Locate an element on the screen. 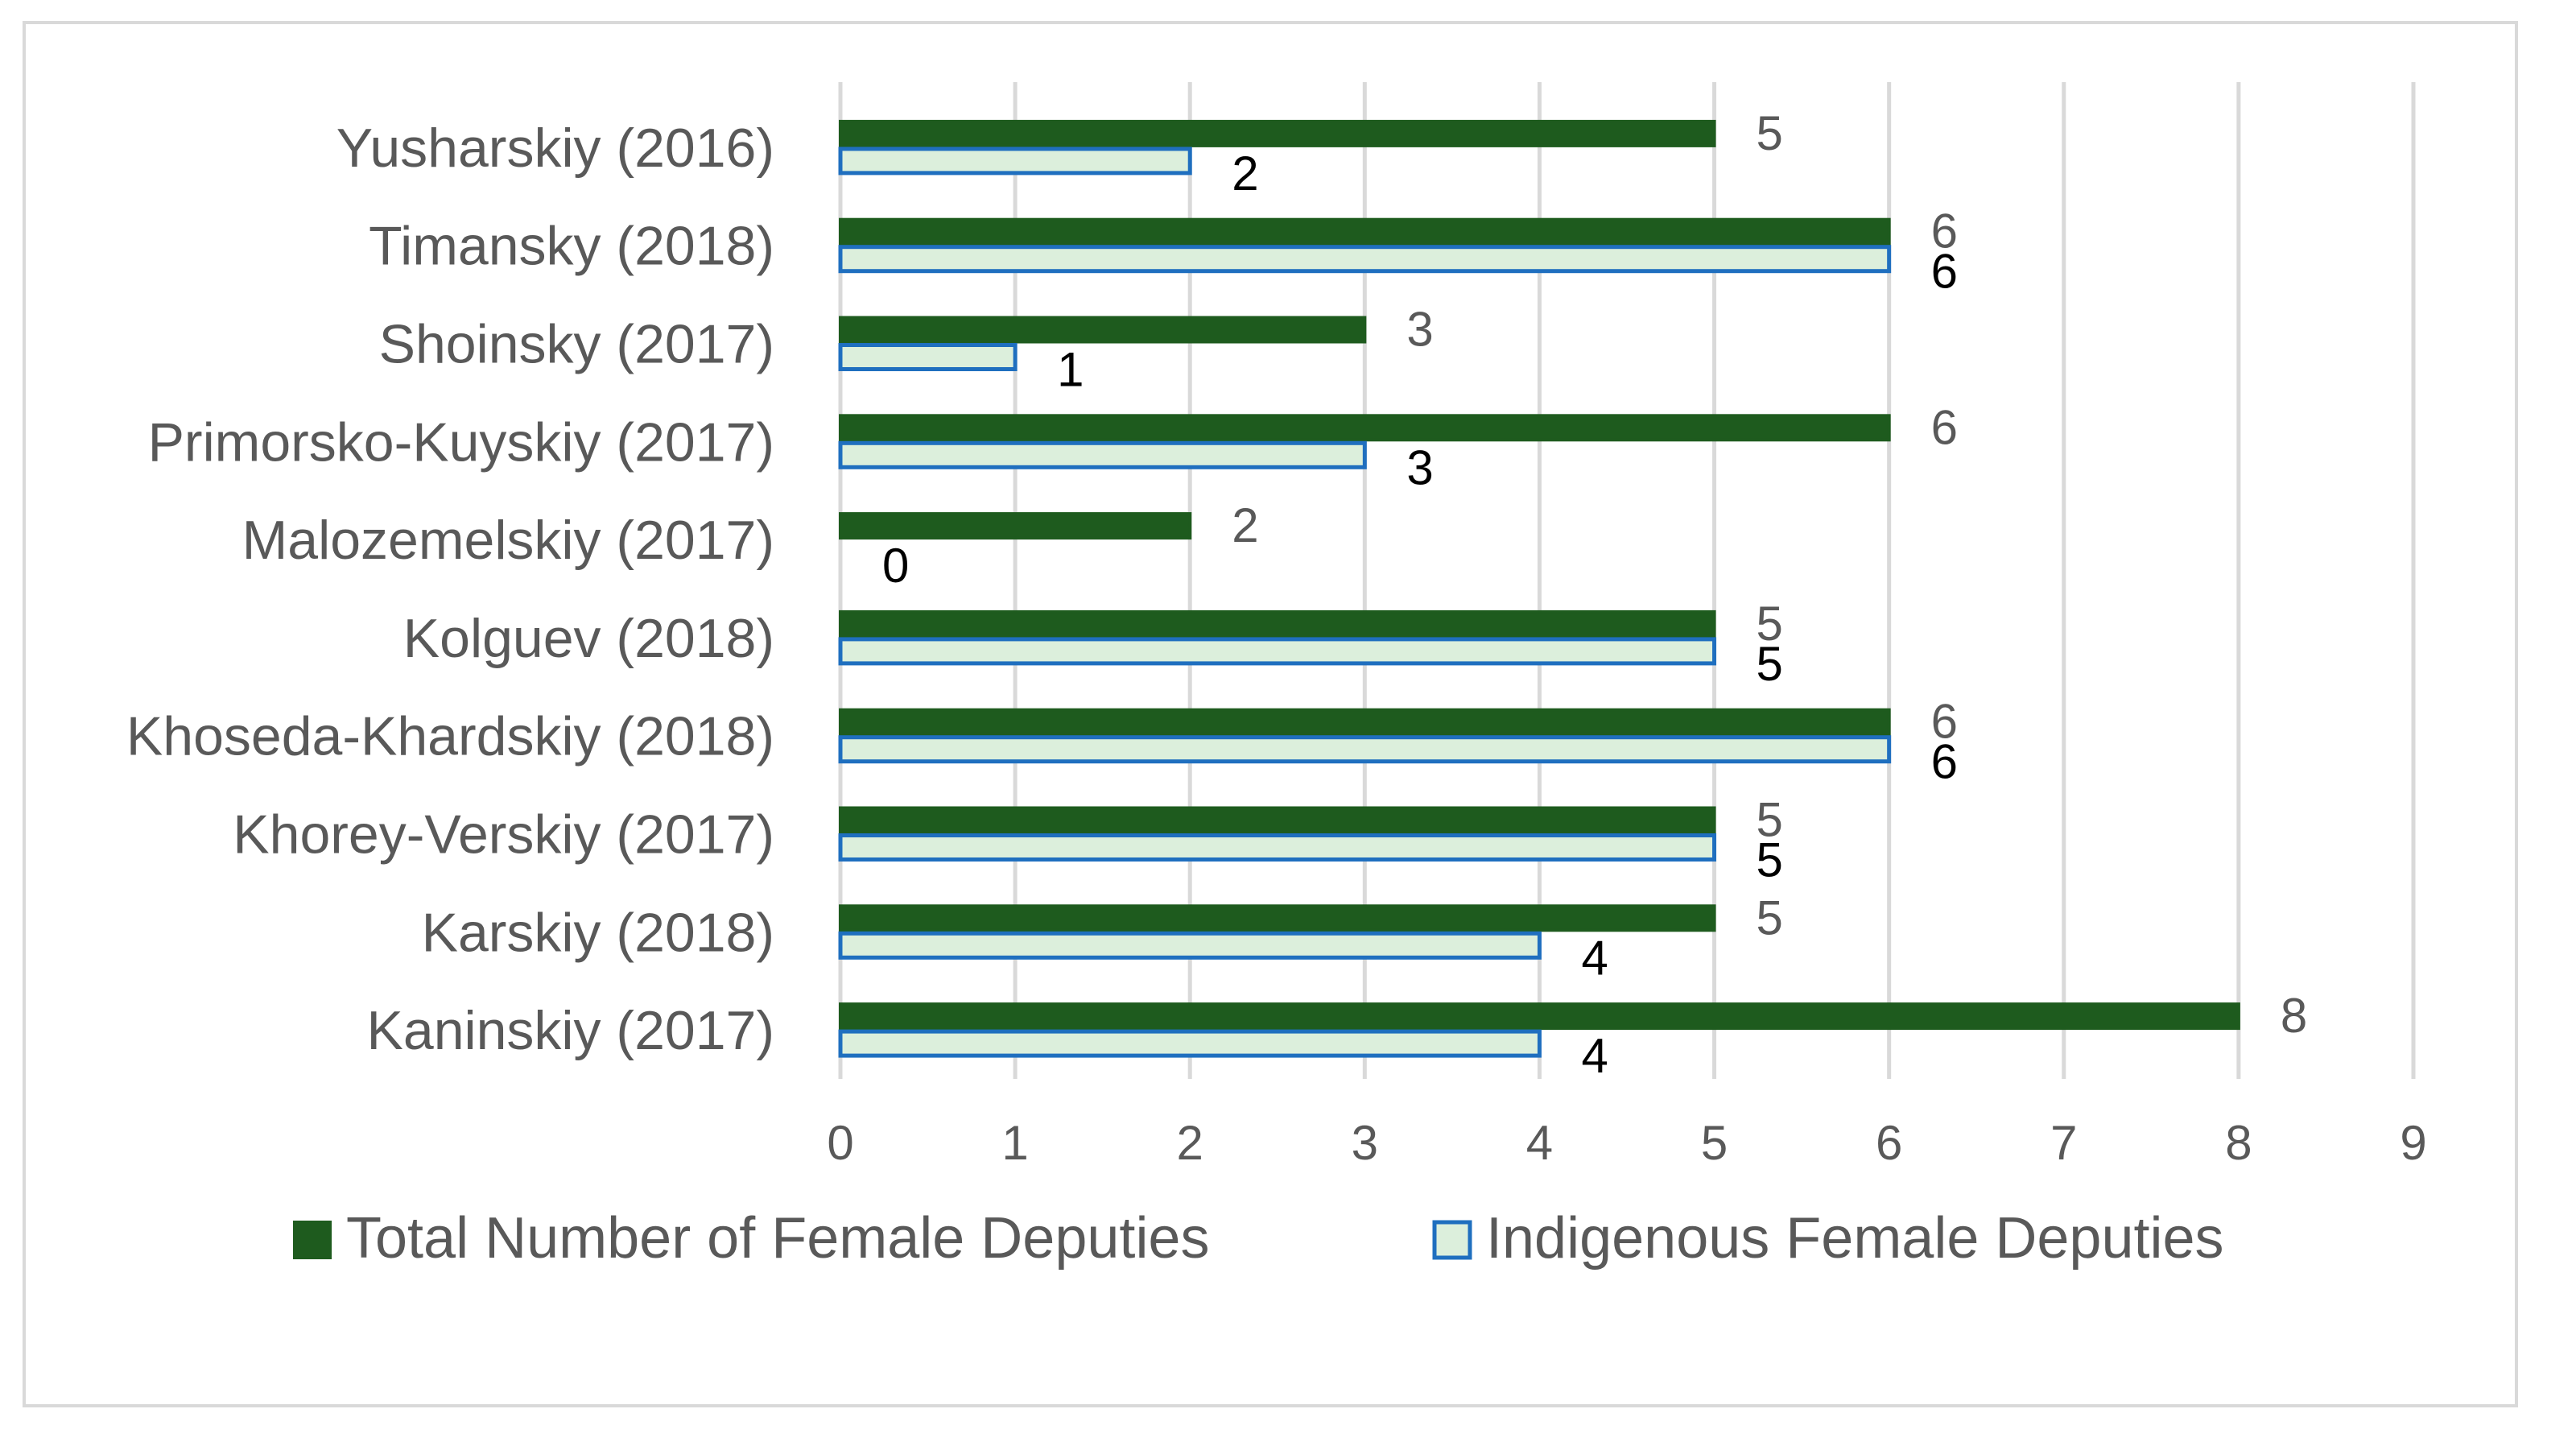 The image size is (2576, 1438). x-tick-label: 1 is located at coordinates (1014, 1143).